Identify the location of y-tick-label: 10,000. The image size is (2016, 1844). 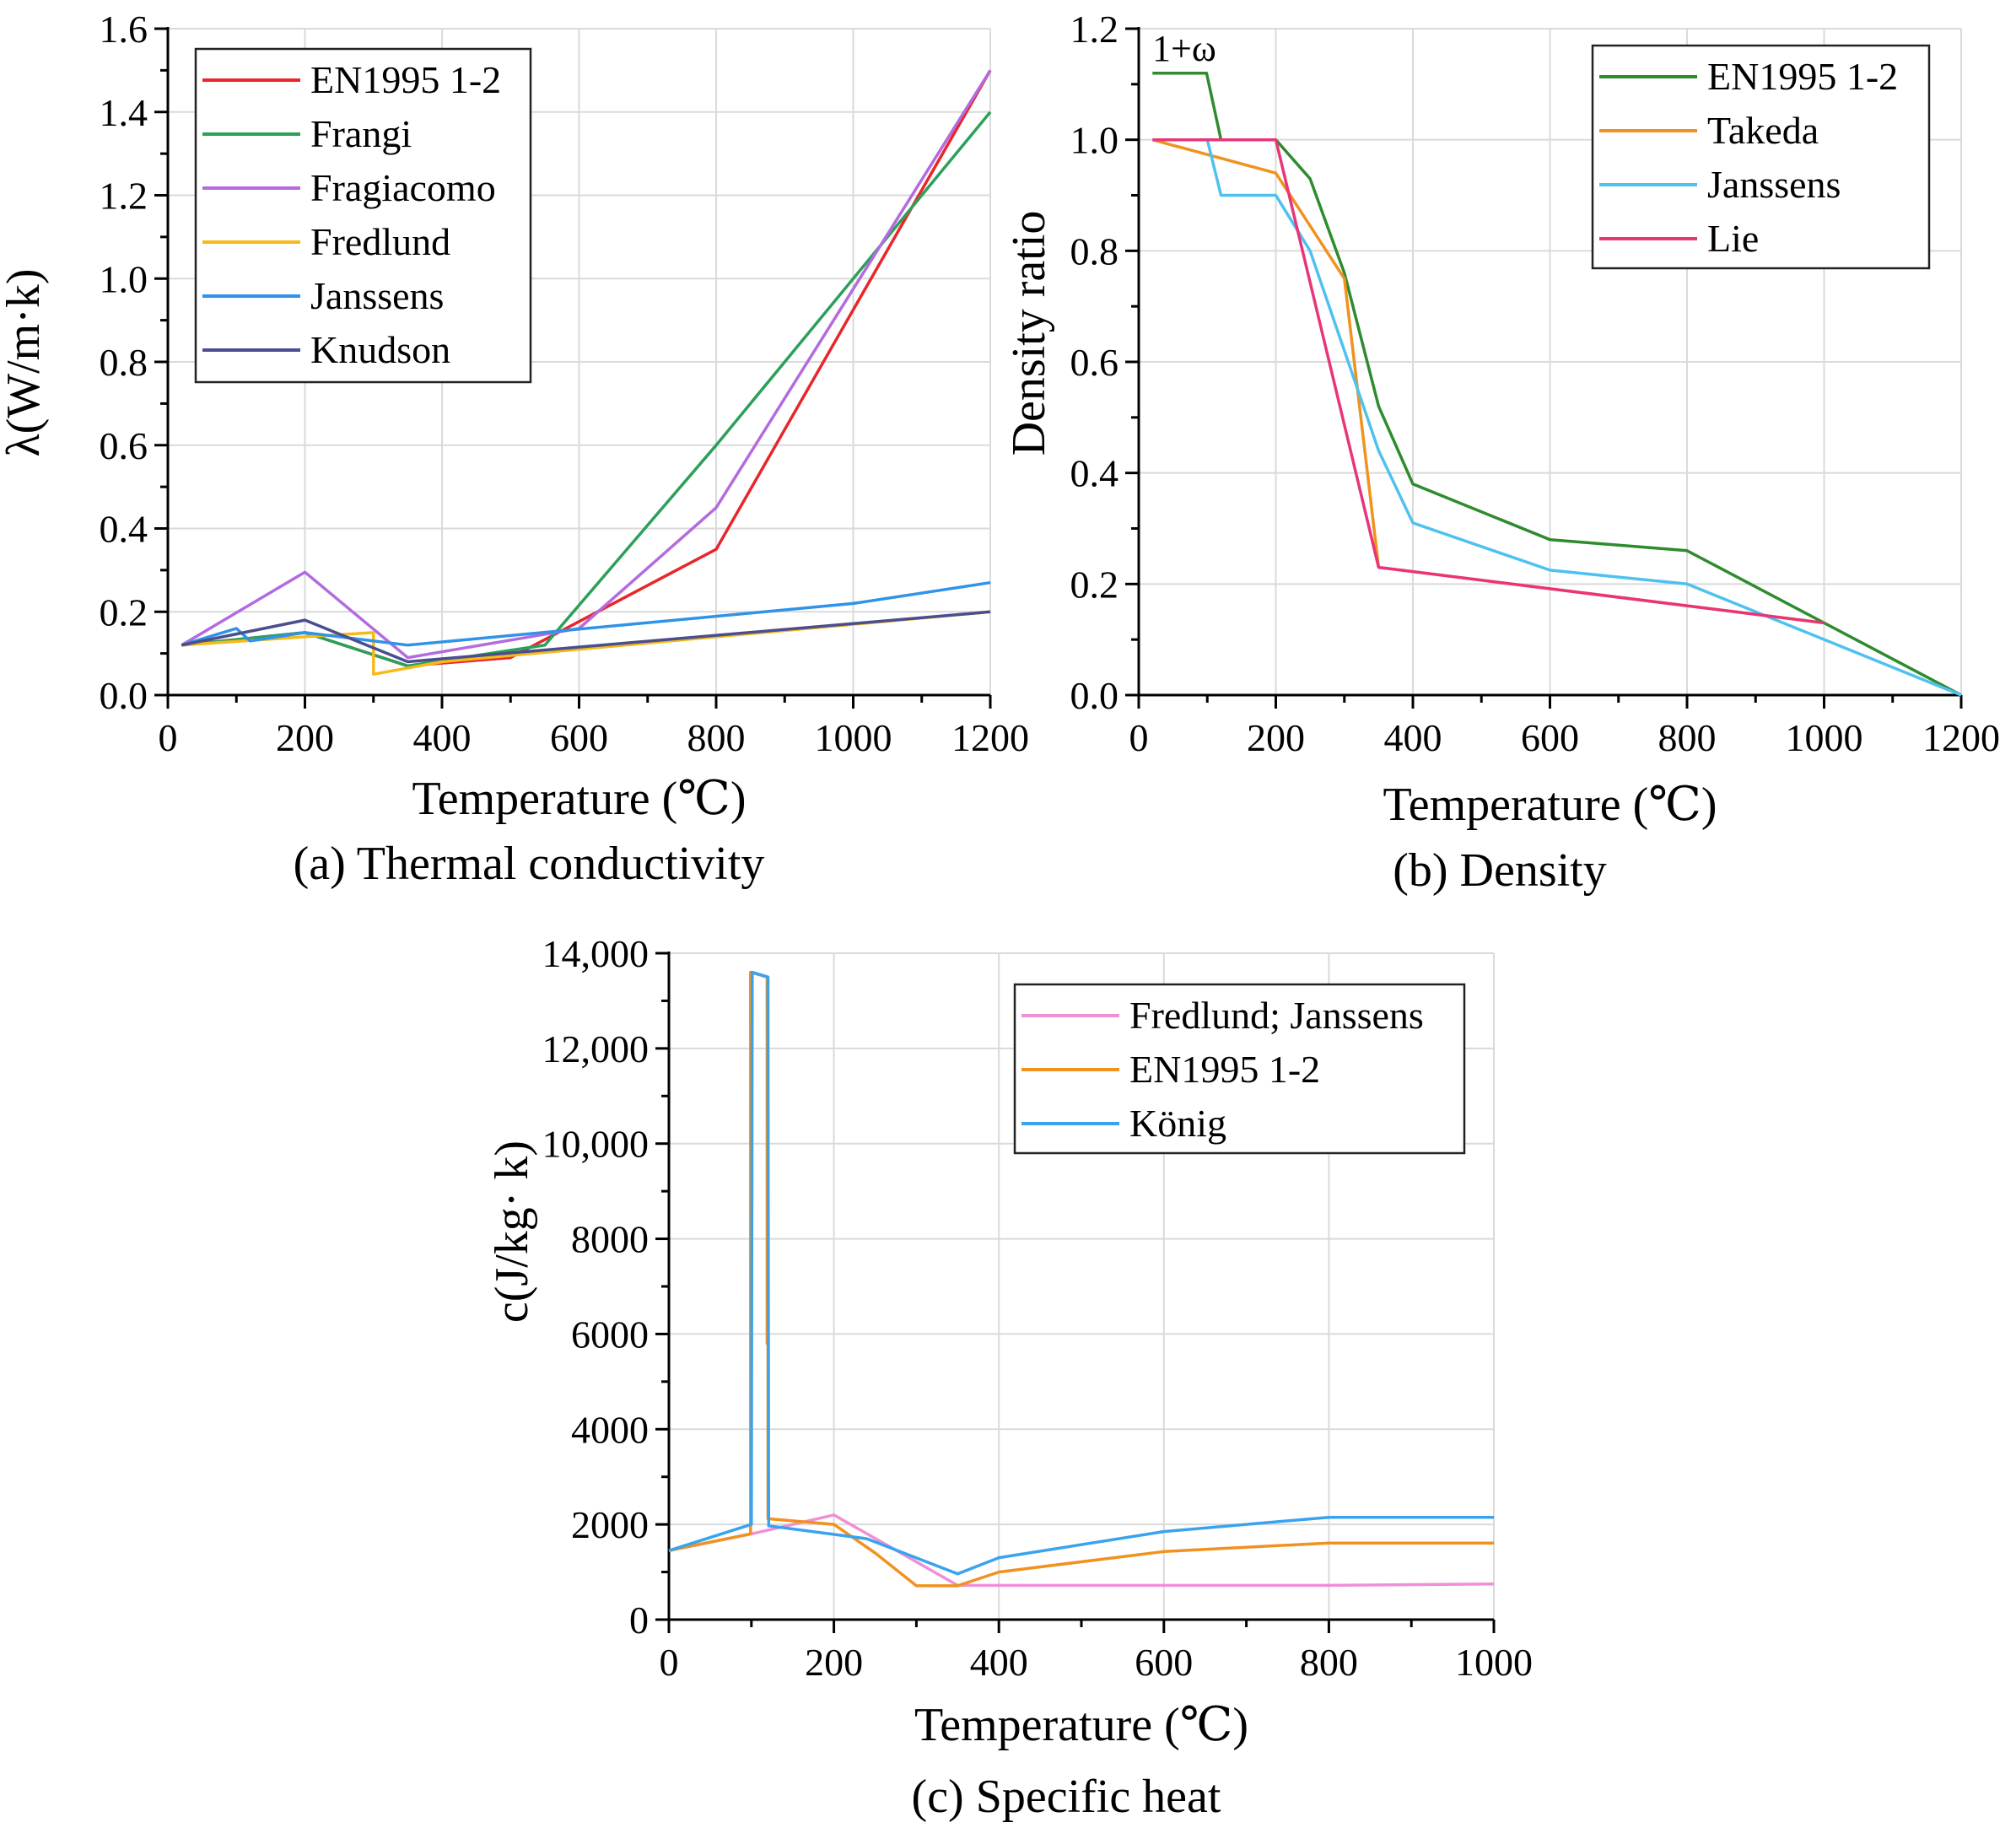
(596, 1144).